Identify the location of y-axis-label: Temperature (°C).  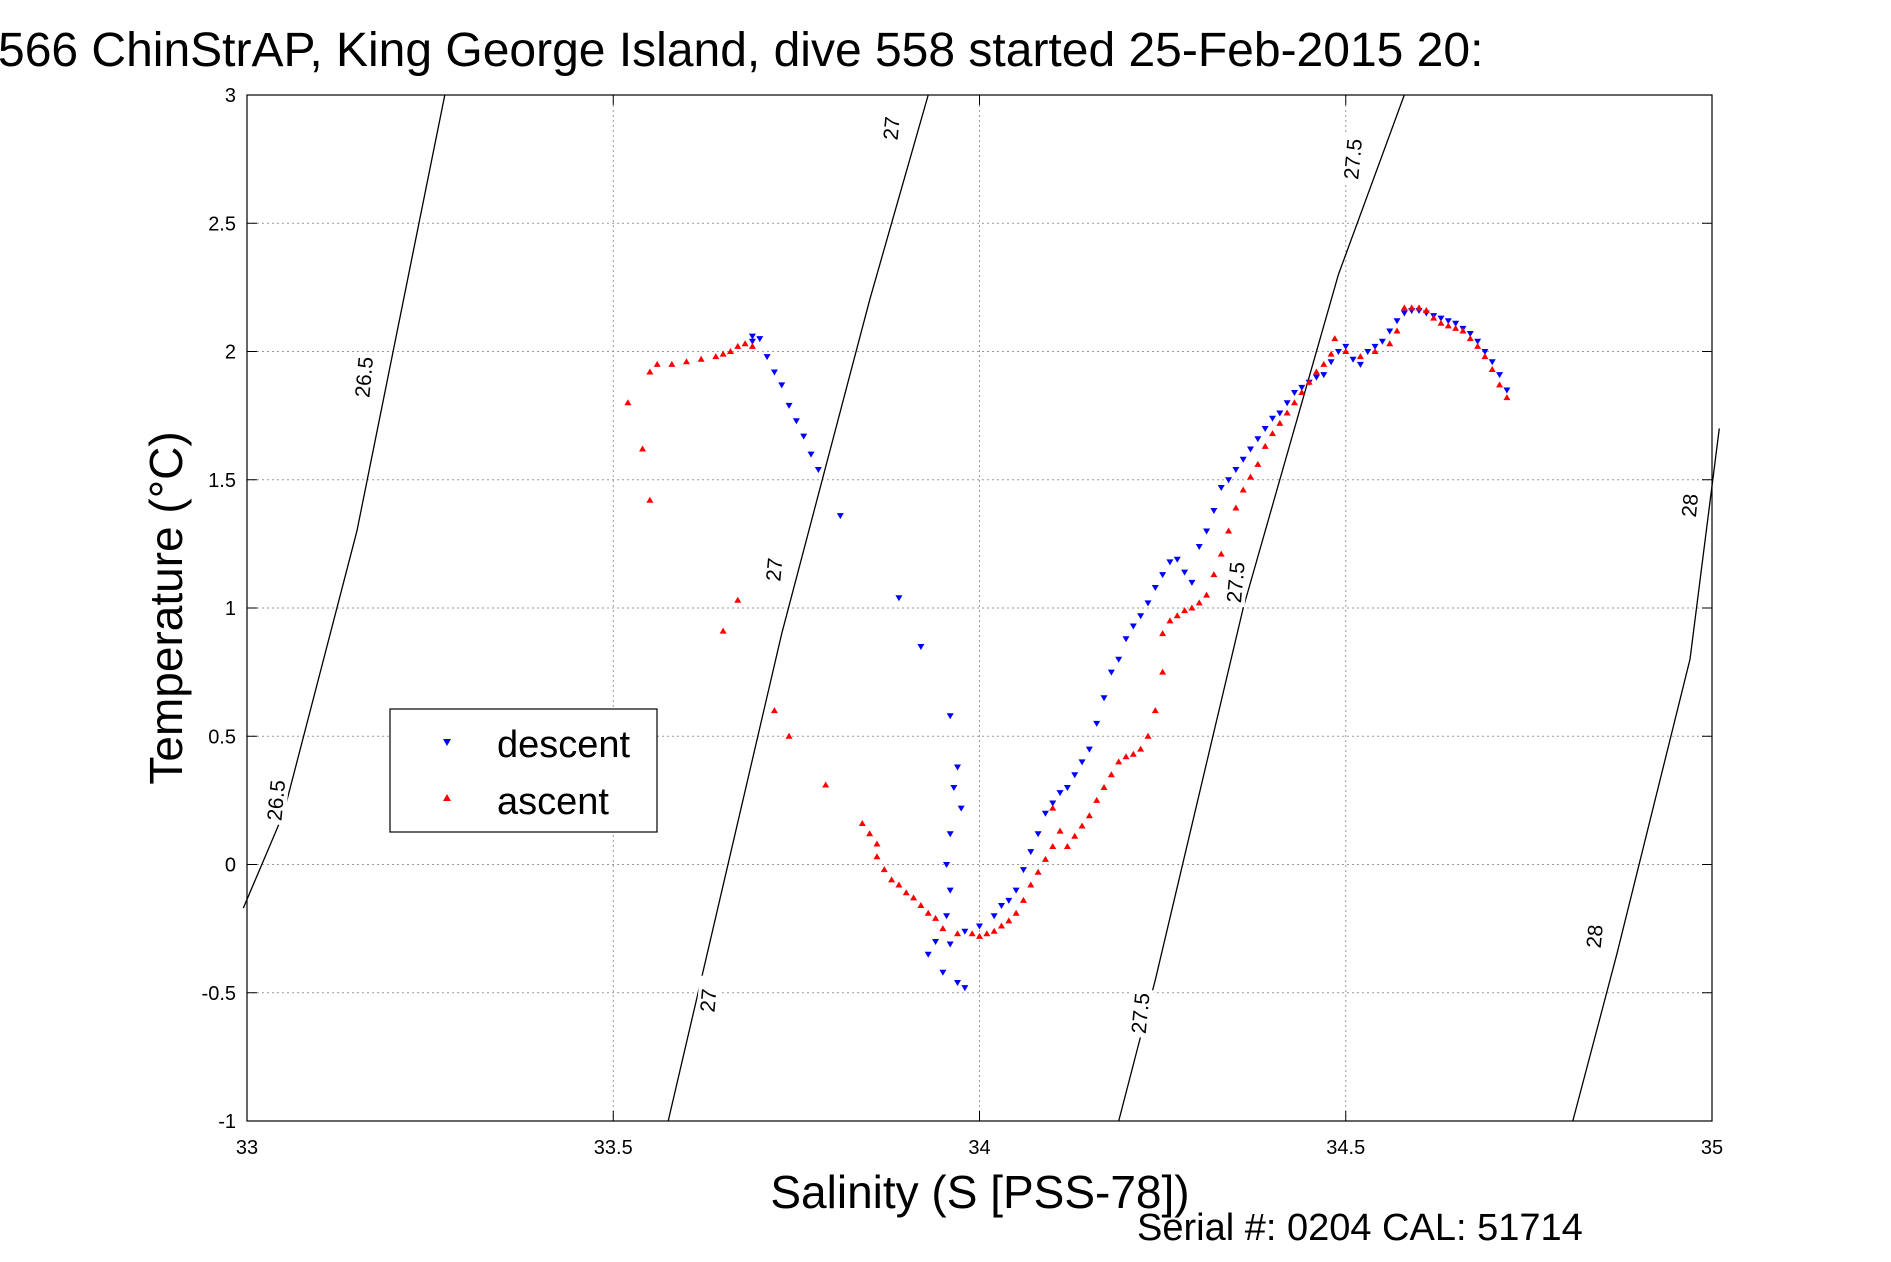
(166, 607).